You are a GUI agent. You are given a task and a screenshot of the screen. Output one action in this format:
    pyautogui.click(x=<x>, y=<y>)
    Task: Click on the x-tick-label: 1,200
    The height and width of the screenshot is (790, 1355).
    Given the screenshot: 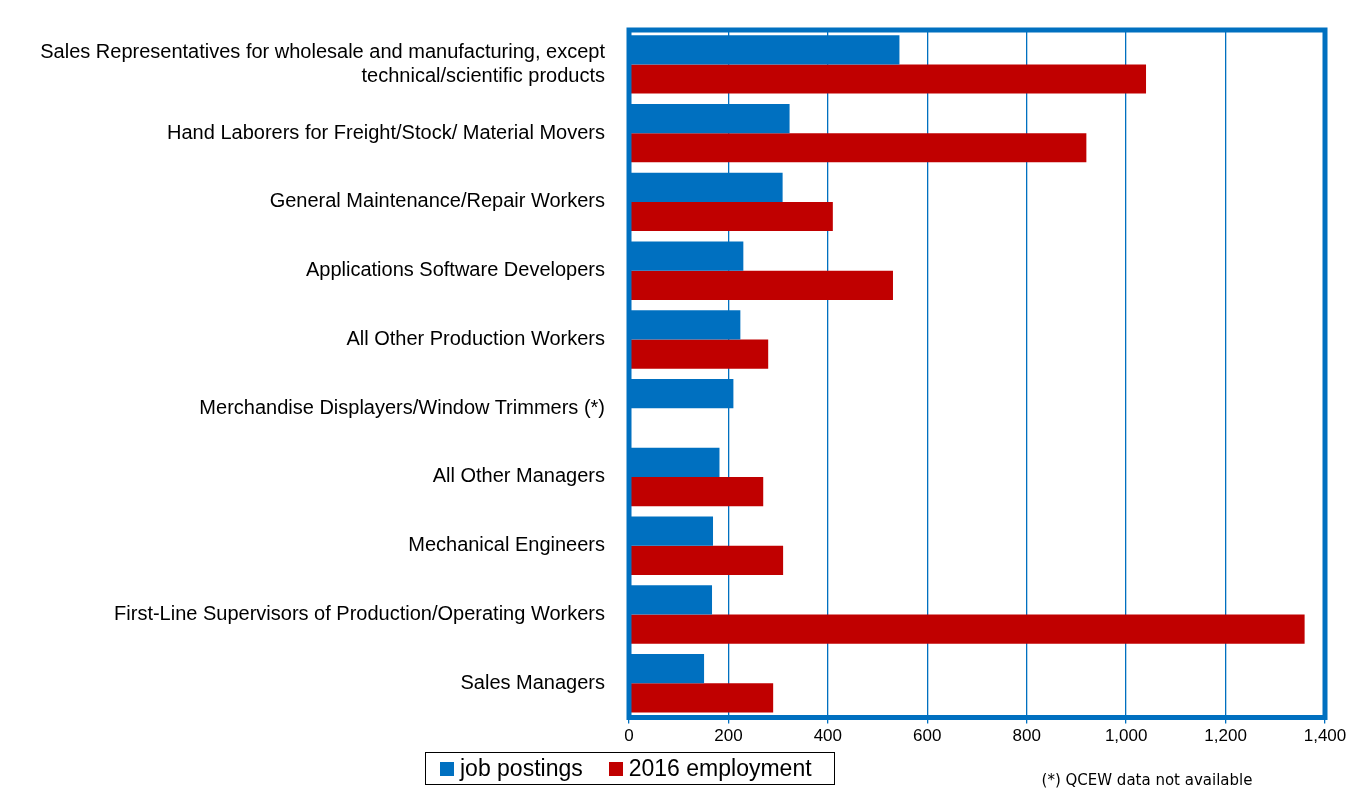 What is the action you would take?
    pyautogui.click(x=1225, y=736)
    